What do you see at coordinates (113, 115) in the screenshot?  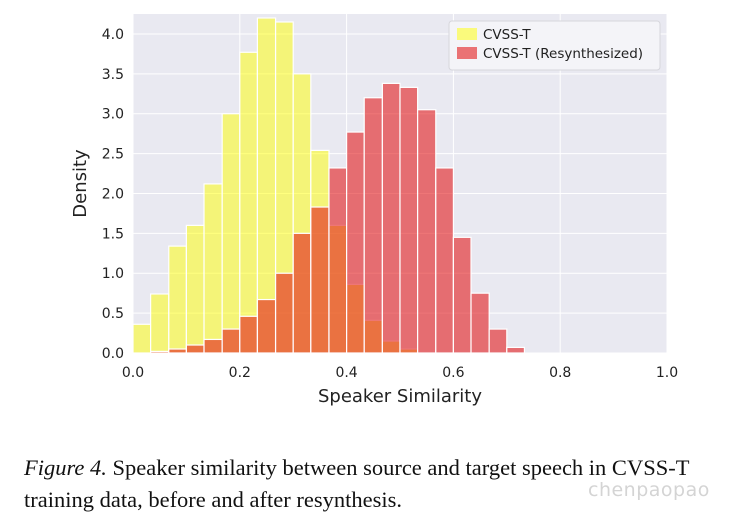 I see `y-tick-label: 3.0` at bounding box center [113, 115].